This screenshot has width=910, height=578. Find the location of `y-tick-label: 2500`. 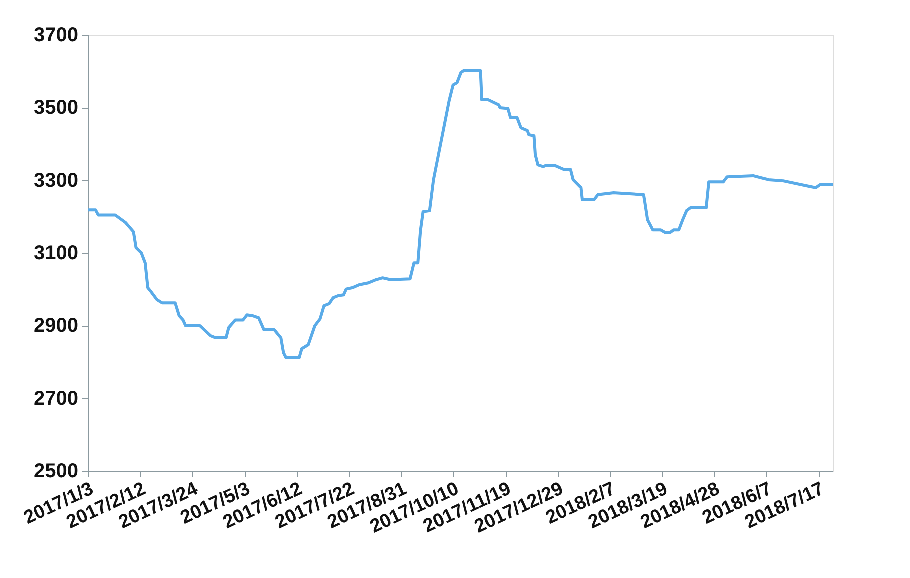

y-tick-label: 2500 is located at coordinates (56, 471).